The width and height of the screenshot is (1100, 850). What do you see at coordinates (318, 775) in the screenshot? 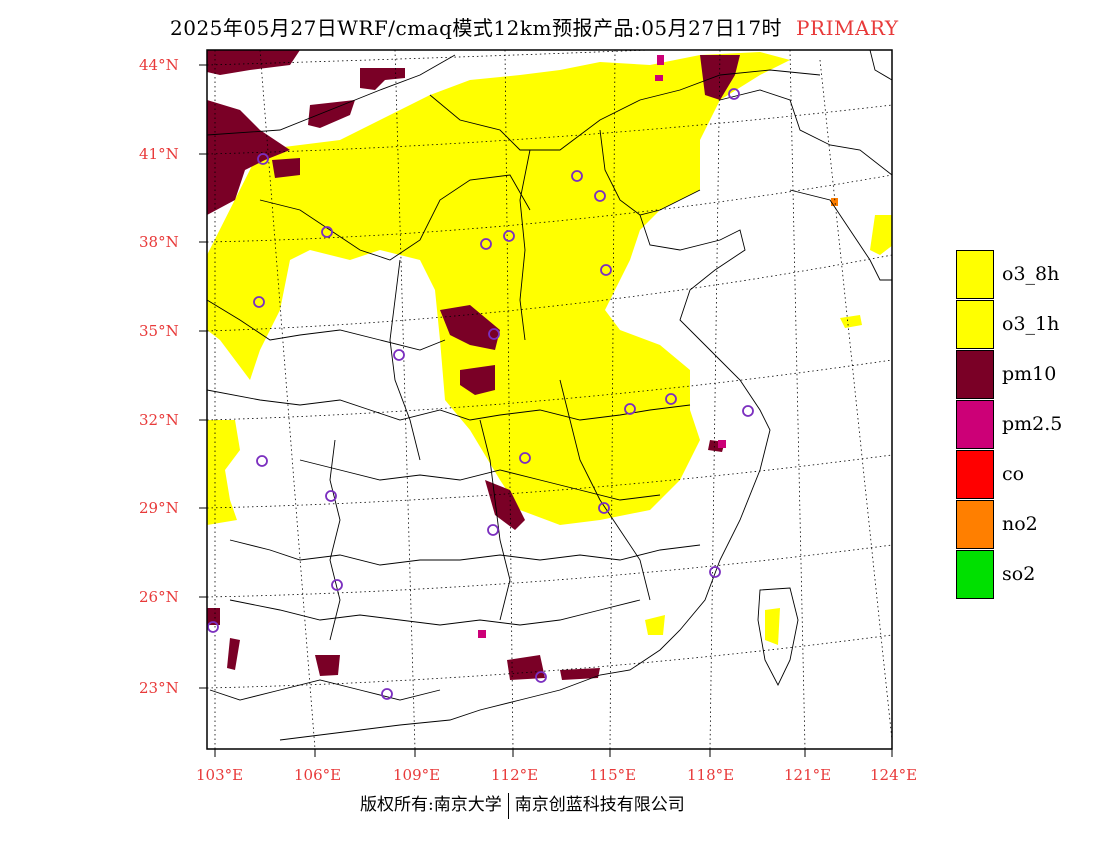
I see `lon-label: 106°E` at bounding box center [318, 775].